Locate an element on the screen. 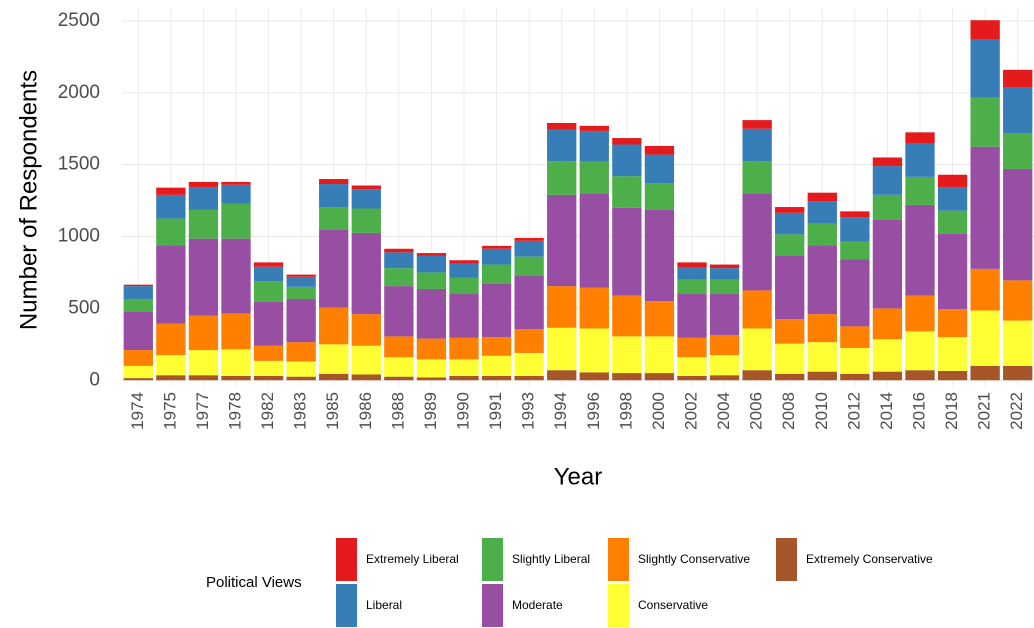 Image resolution: width=1034 pixels, height=628 pixels. legend-label: Extremely Liberal is located at coordinates (412, 559).